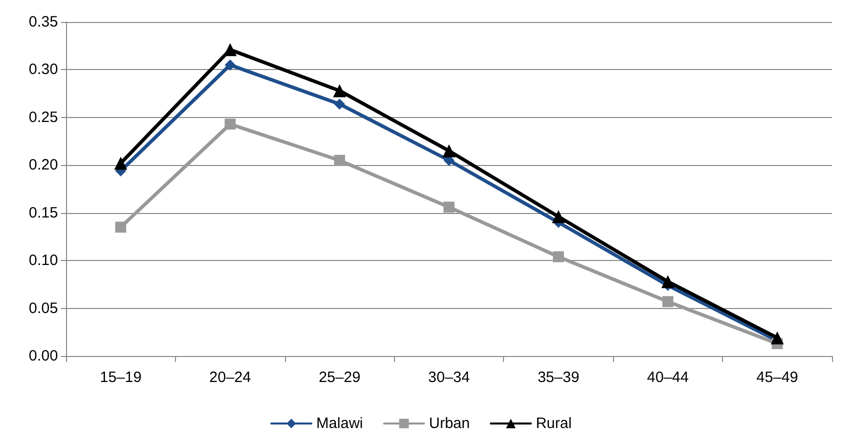 Image resolution: width=842 pixels, height=438 pixels. Describe the element at coordinates (554, 423) in the screenshot. I see `legend-label: Rural` at that location.